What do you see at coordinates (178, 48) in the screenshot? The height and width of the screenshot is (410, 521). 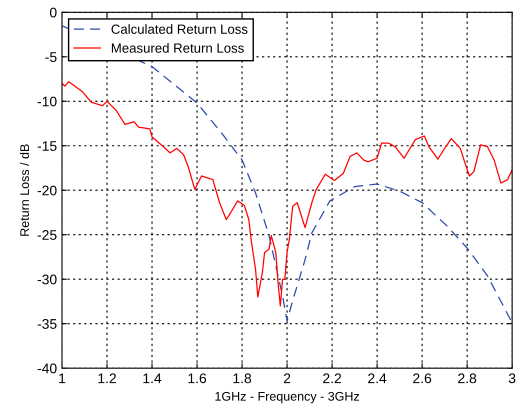 I see `legend-label: Measured Return Loss` at bounding box center [178, 48].